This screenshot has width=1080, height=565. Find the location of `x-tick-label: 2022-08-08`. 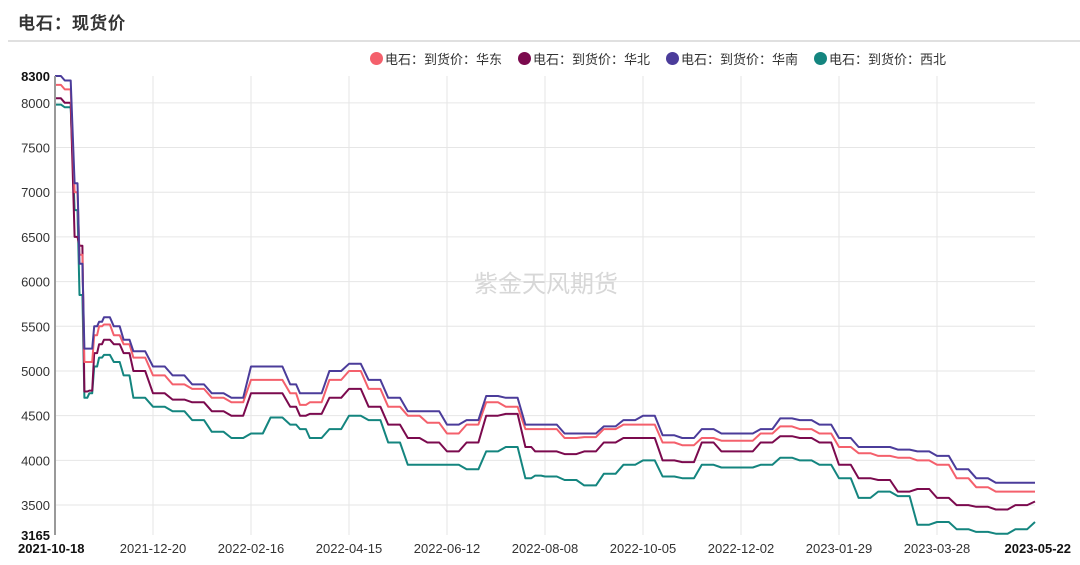

x-tick-label: 2022-08-08 is located at coordinates (545, 548).